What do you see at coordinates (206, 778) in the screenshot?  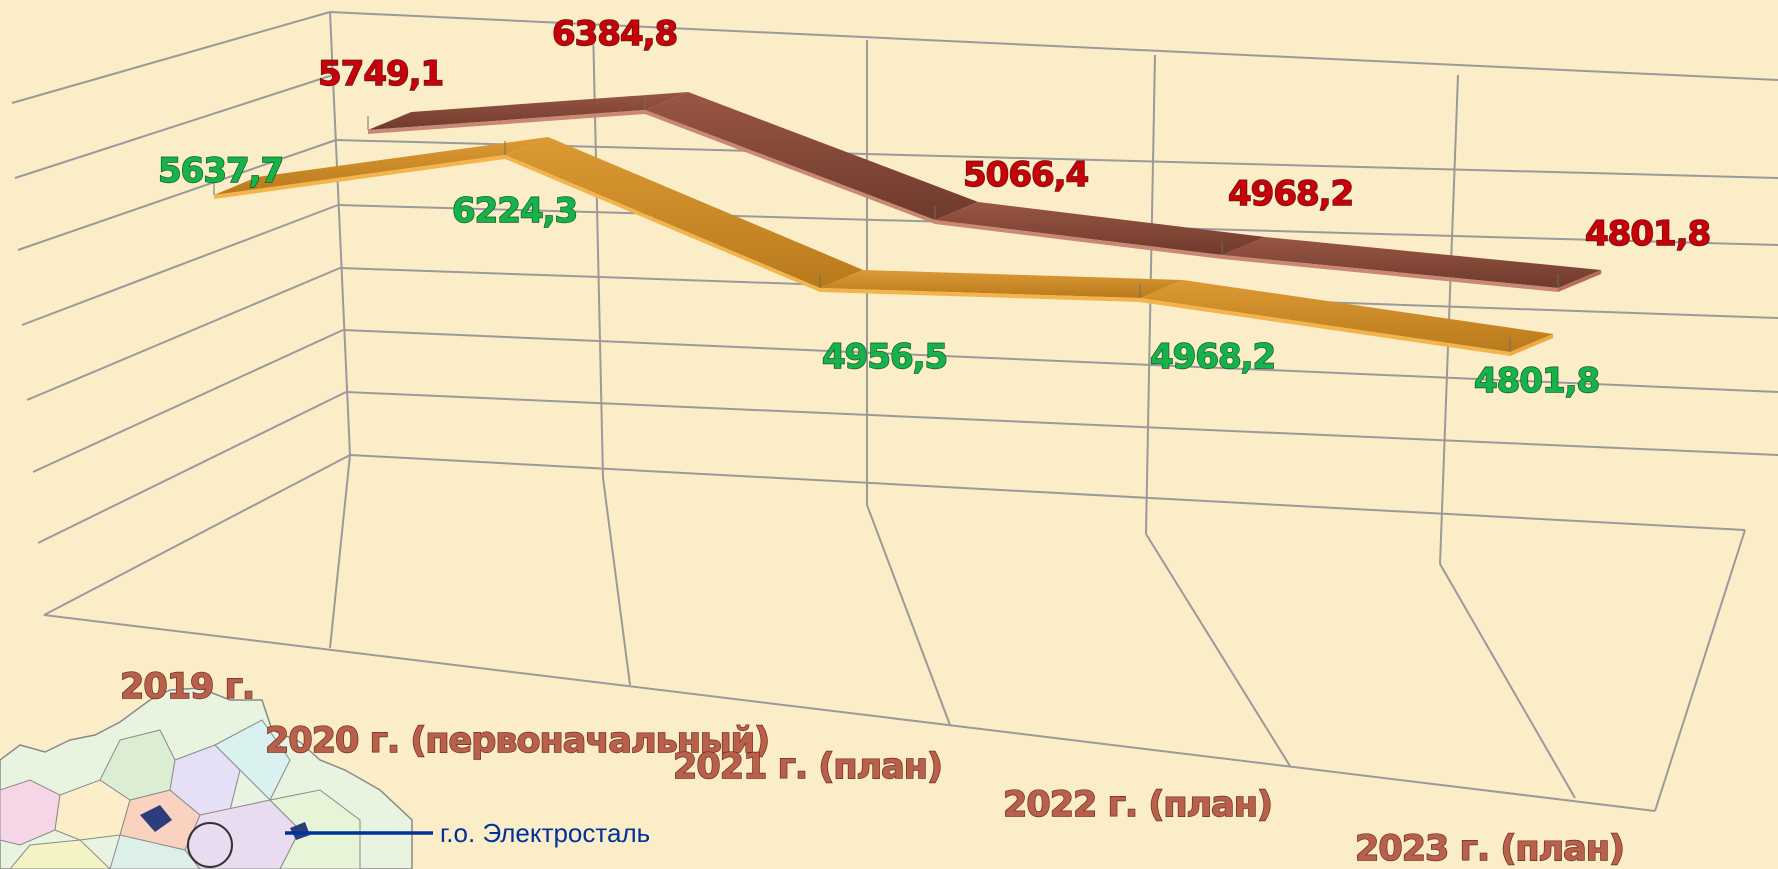 I see `map-thumbnail` at bounding box center [206, 778].